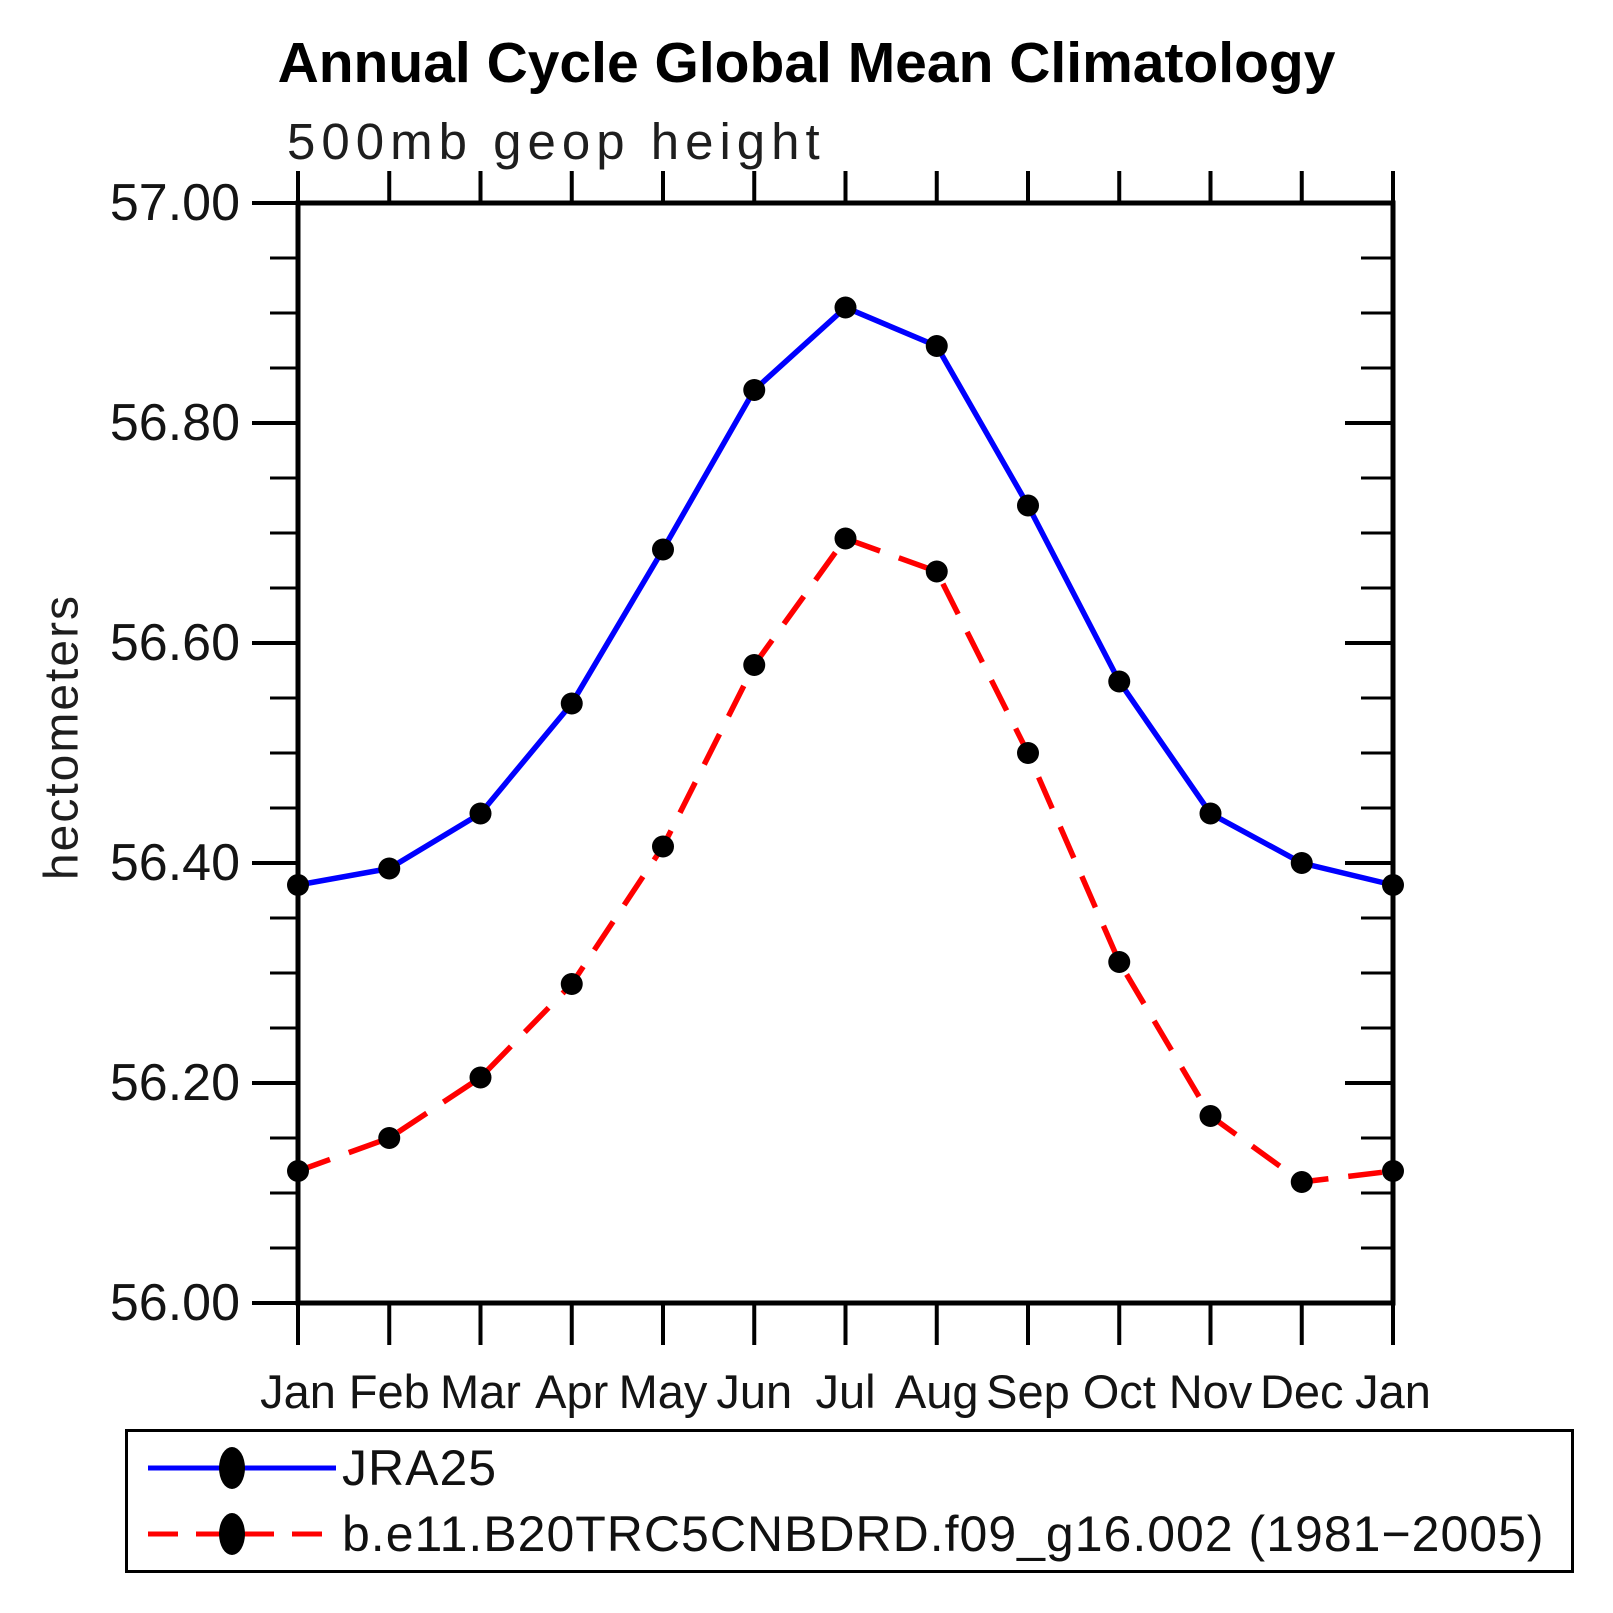 This screenshot has height=1613, width=1613. What do you see at coordinates (754, 1391) in the screenshot?
I see `x-tick-label: Jun` at bounding box center [754, 1391].